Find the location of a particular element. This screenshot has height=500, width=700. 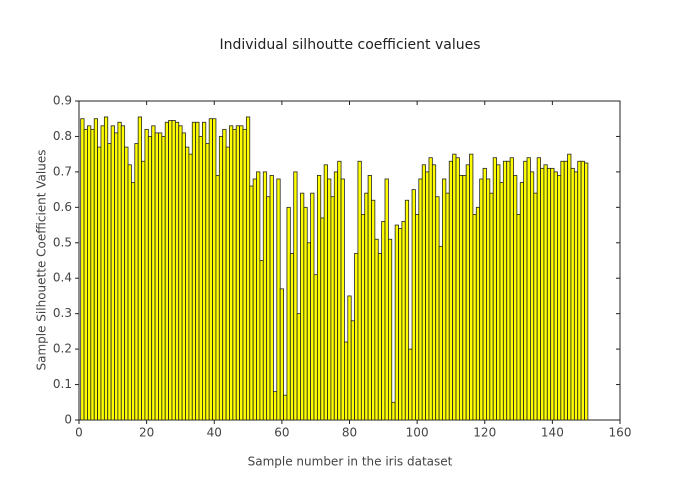

x-tick-label: 160 is located at coordinates (620, 433).